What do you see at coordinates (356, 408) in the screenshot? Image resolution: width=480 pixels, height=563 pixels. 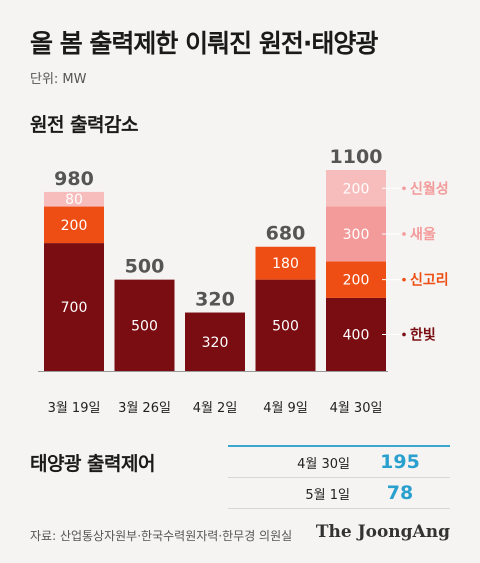 I see `category-label: 4월 30일` at bounding box center [356, 408].